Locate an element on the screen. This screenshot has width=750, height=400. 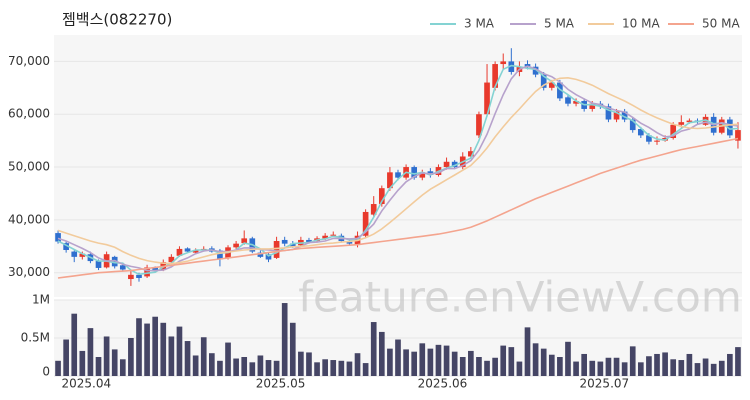
legend-label: 10 MA is located at coordinates (641, 24).